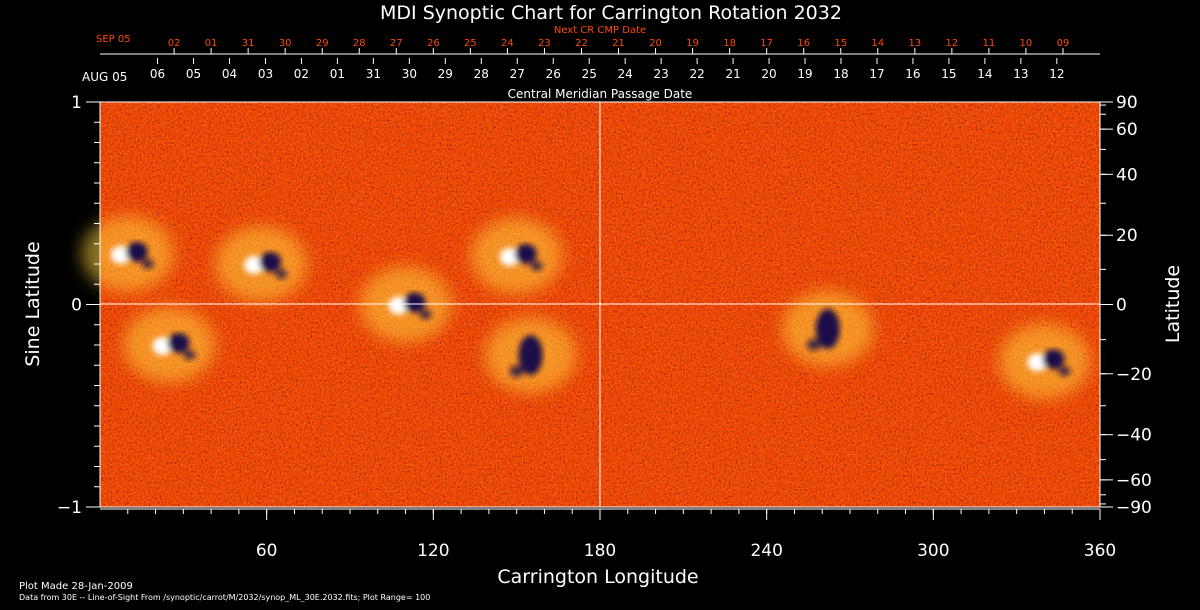 The height and width of the screenshot is (610, 1200). What do you see at coordinates (914, 43) in the screenshot?
I see `next-cmp-date-label: 13` at bounding box center [914, 43].